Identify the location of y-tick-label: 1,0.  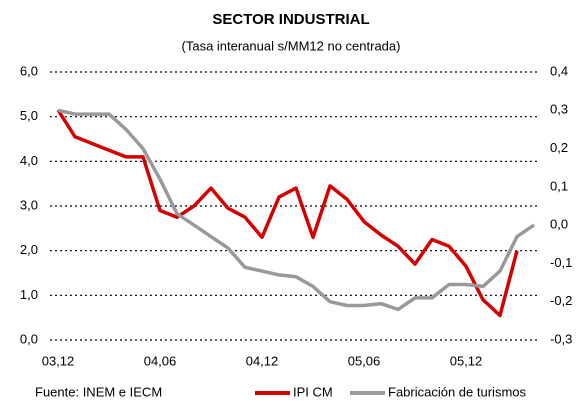
(29, 294).